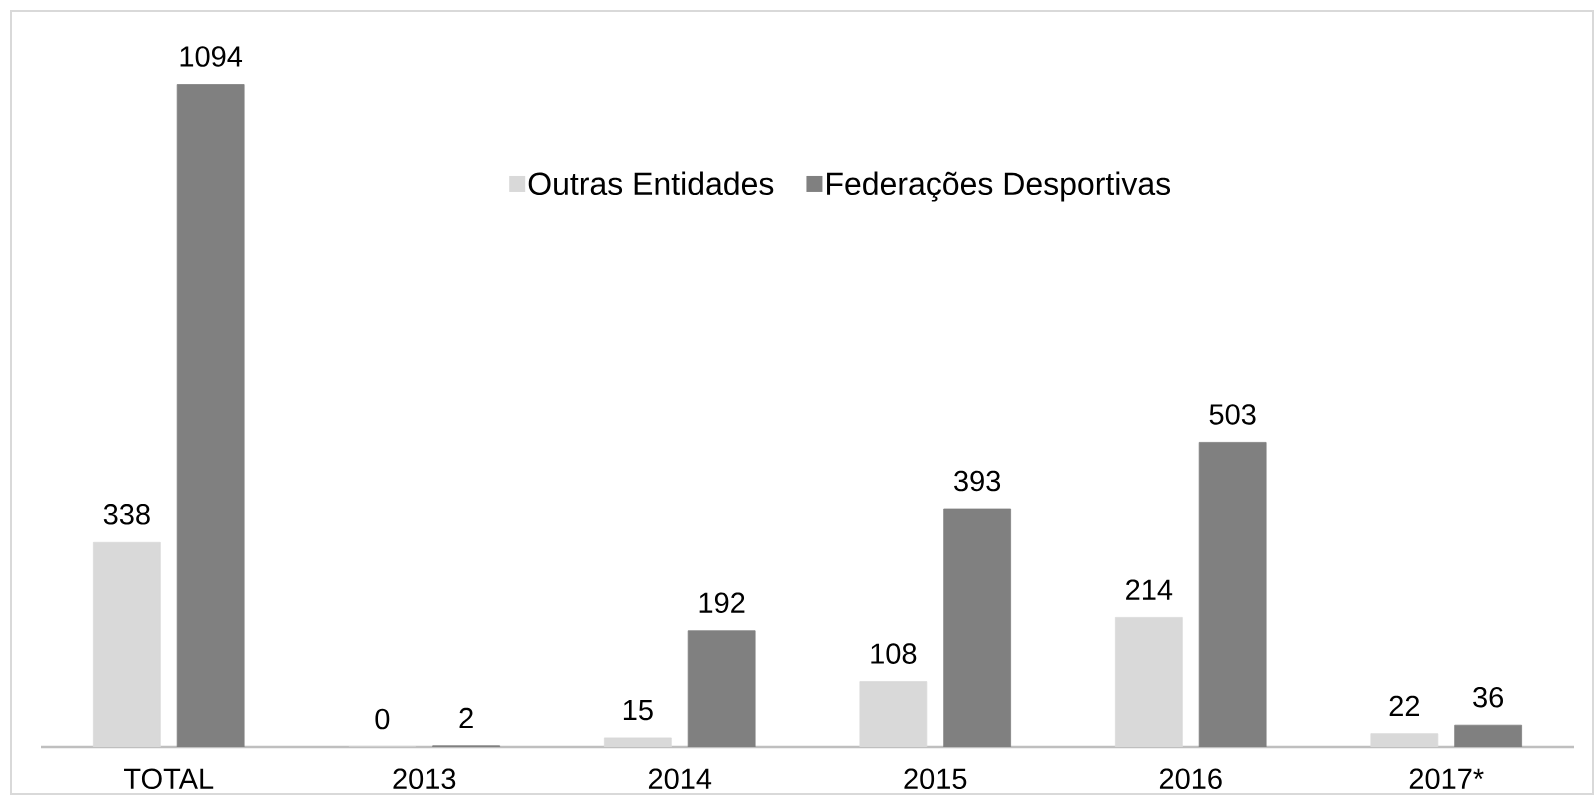  What do you see at coordinates (424, 779) in the screenshot?
I see `x-tick-label: 2013` at bounding box center [424, 779].